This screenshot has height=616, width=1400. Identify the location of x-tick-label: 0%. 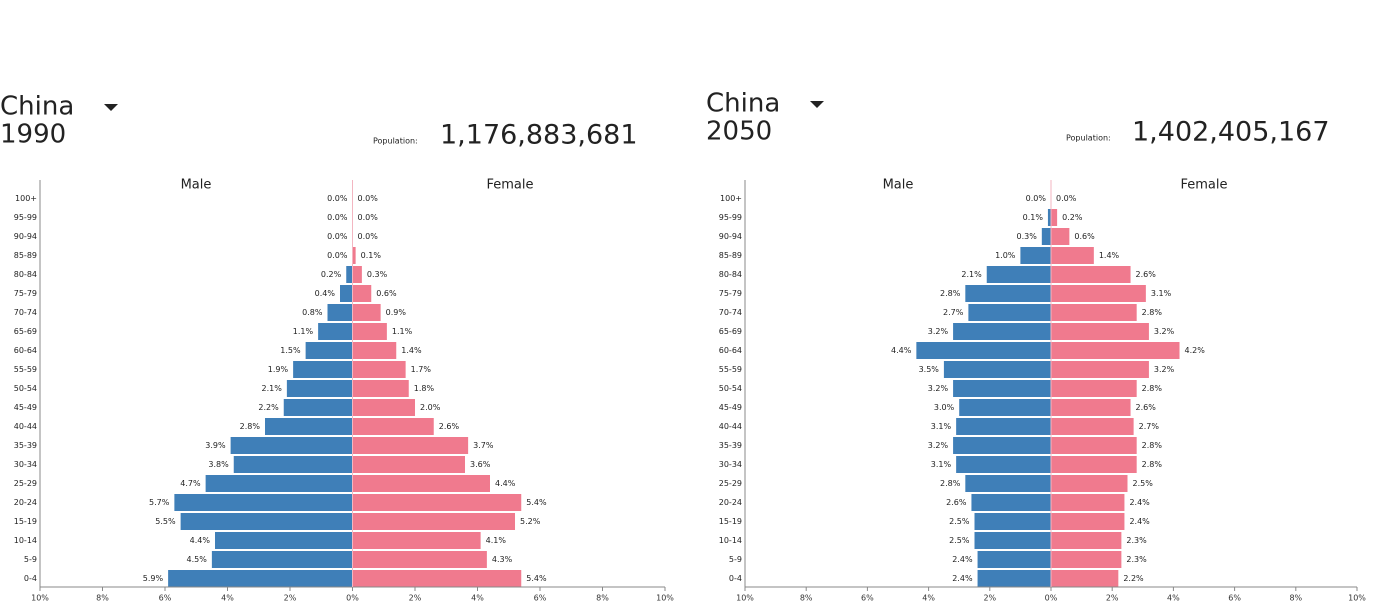
(352, 598).